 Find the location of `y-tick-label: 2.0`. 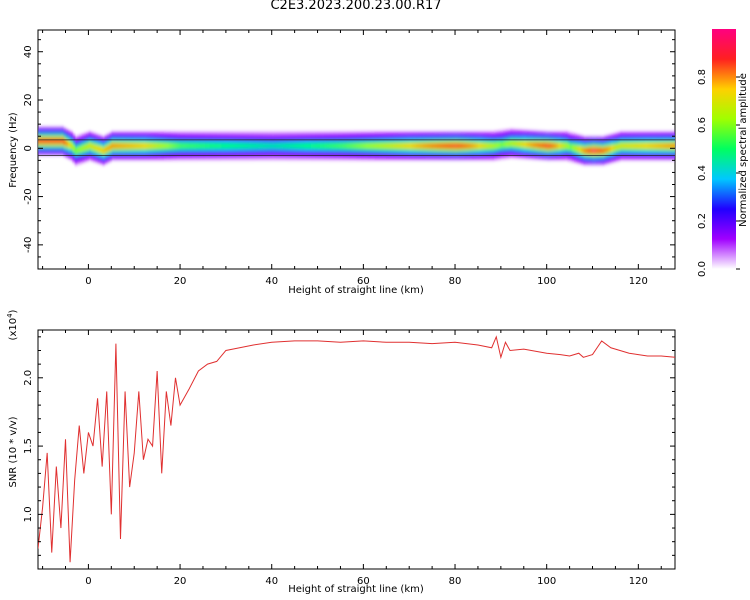

y-tick-label: 2.0 is located at coordinates (28, 378).